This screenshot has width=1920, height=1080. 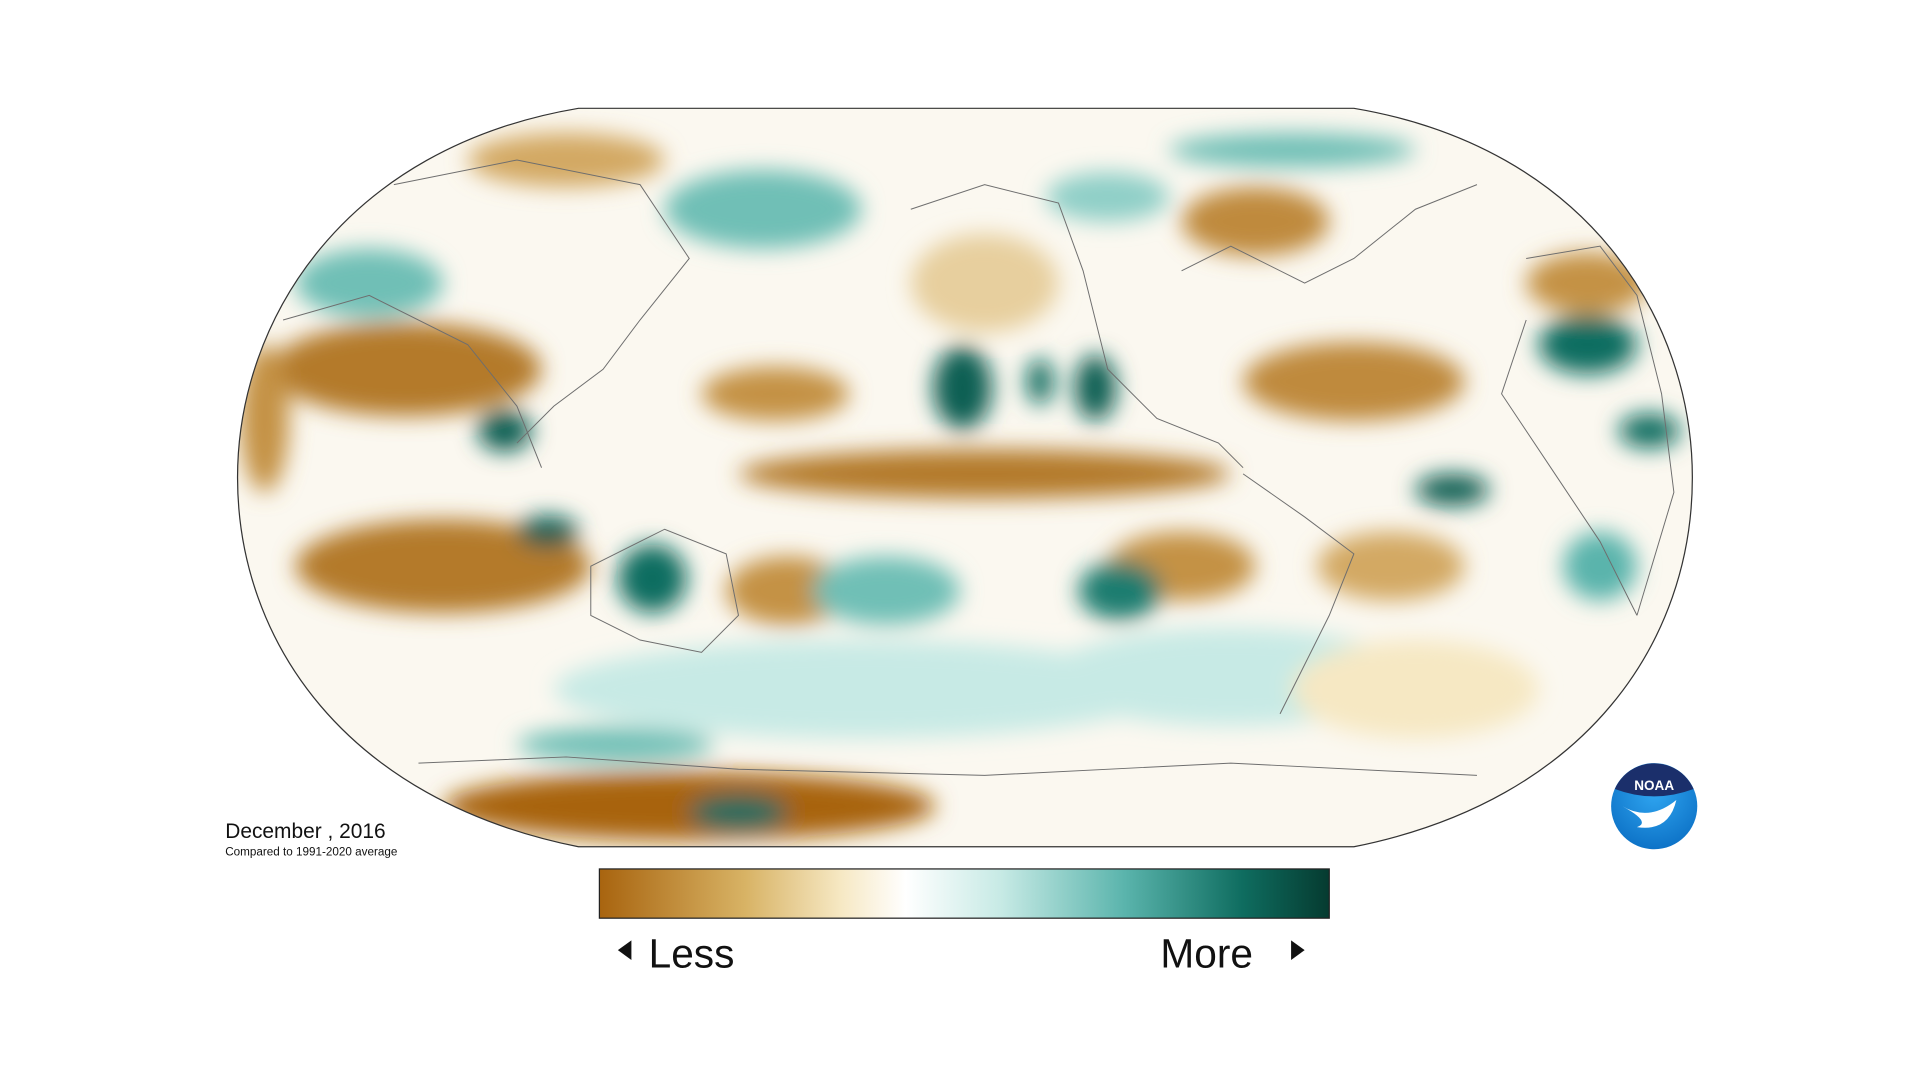 I want to click on more-arrow, so click(x=1298, y=950).